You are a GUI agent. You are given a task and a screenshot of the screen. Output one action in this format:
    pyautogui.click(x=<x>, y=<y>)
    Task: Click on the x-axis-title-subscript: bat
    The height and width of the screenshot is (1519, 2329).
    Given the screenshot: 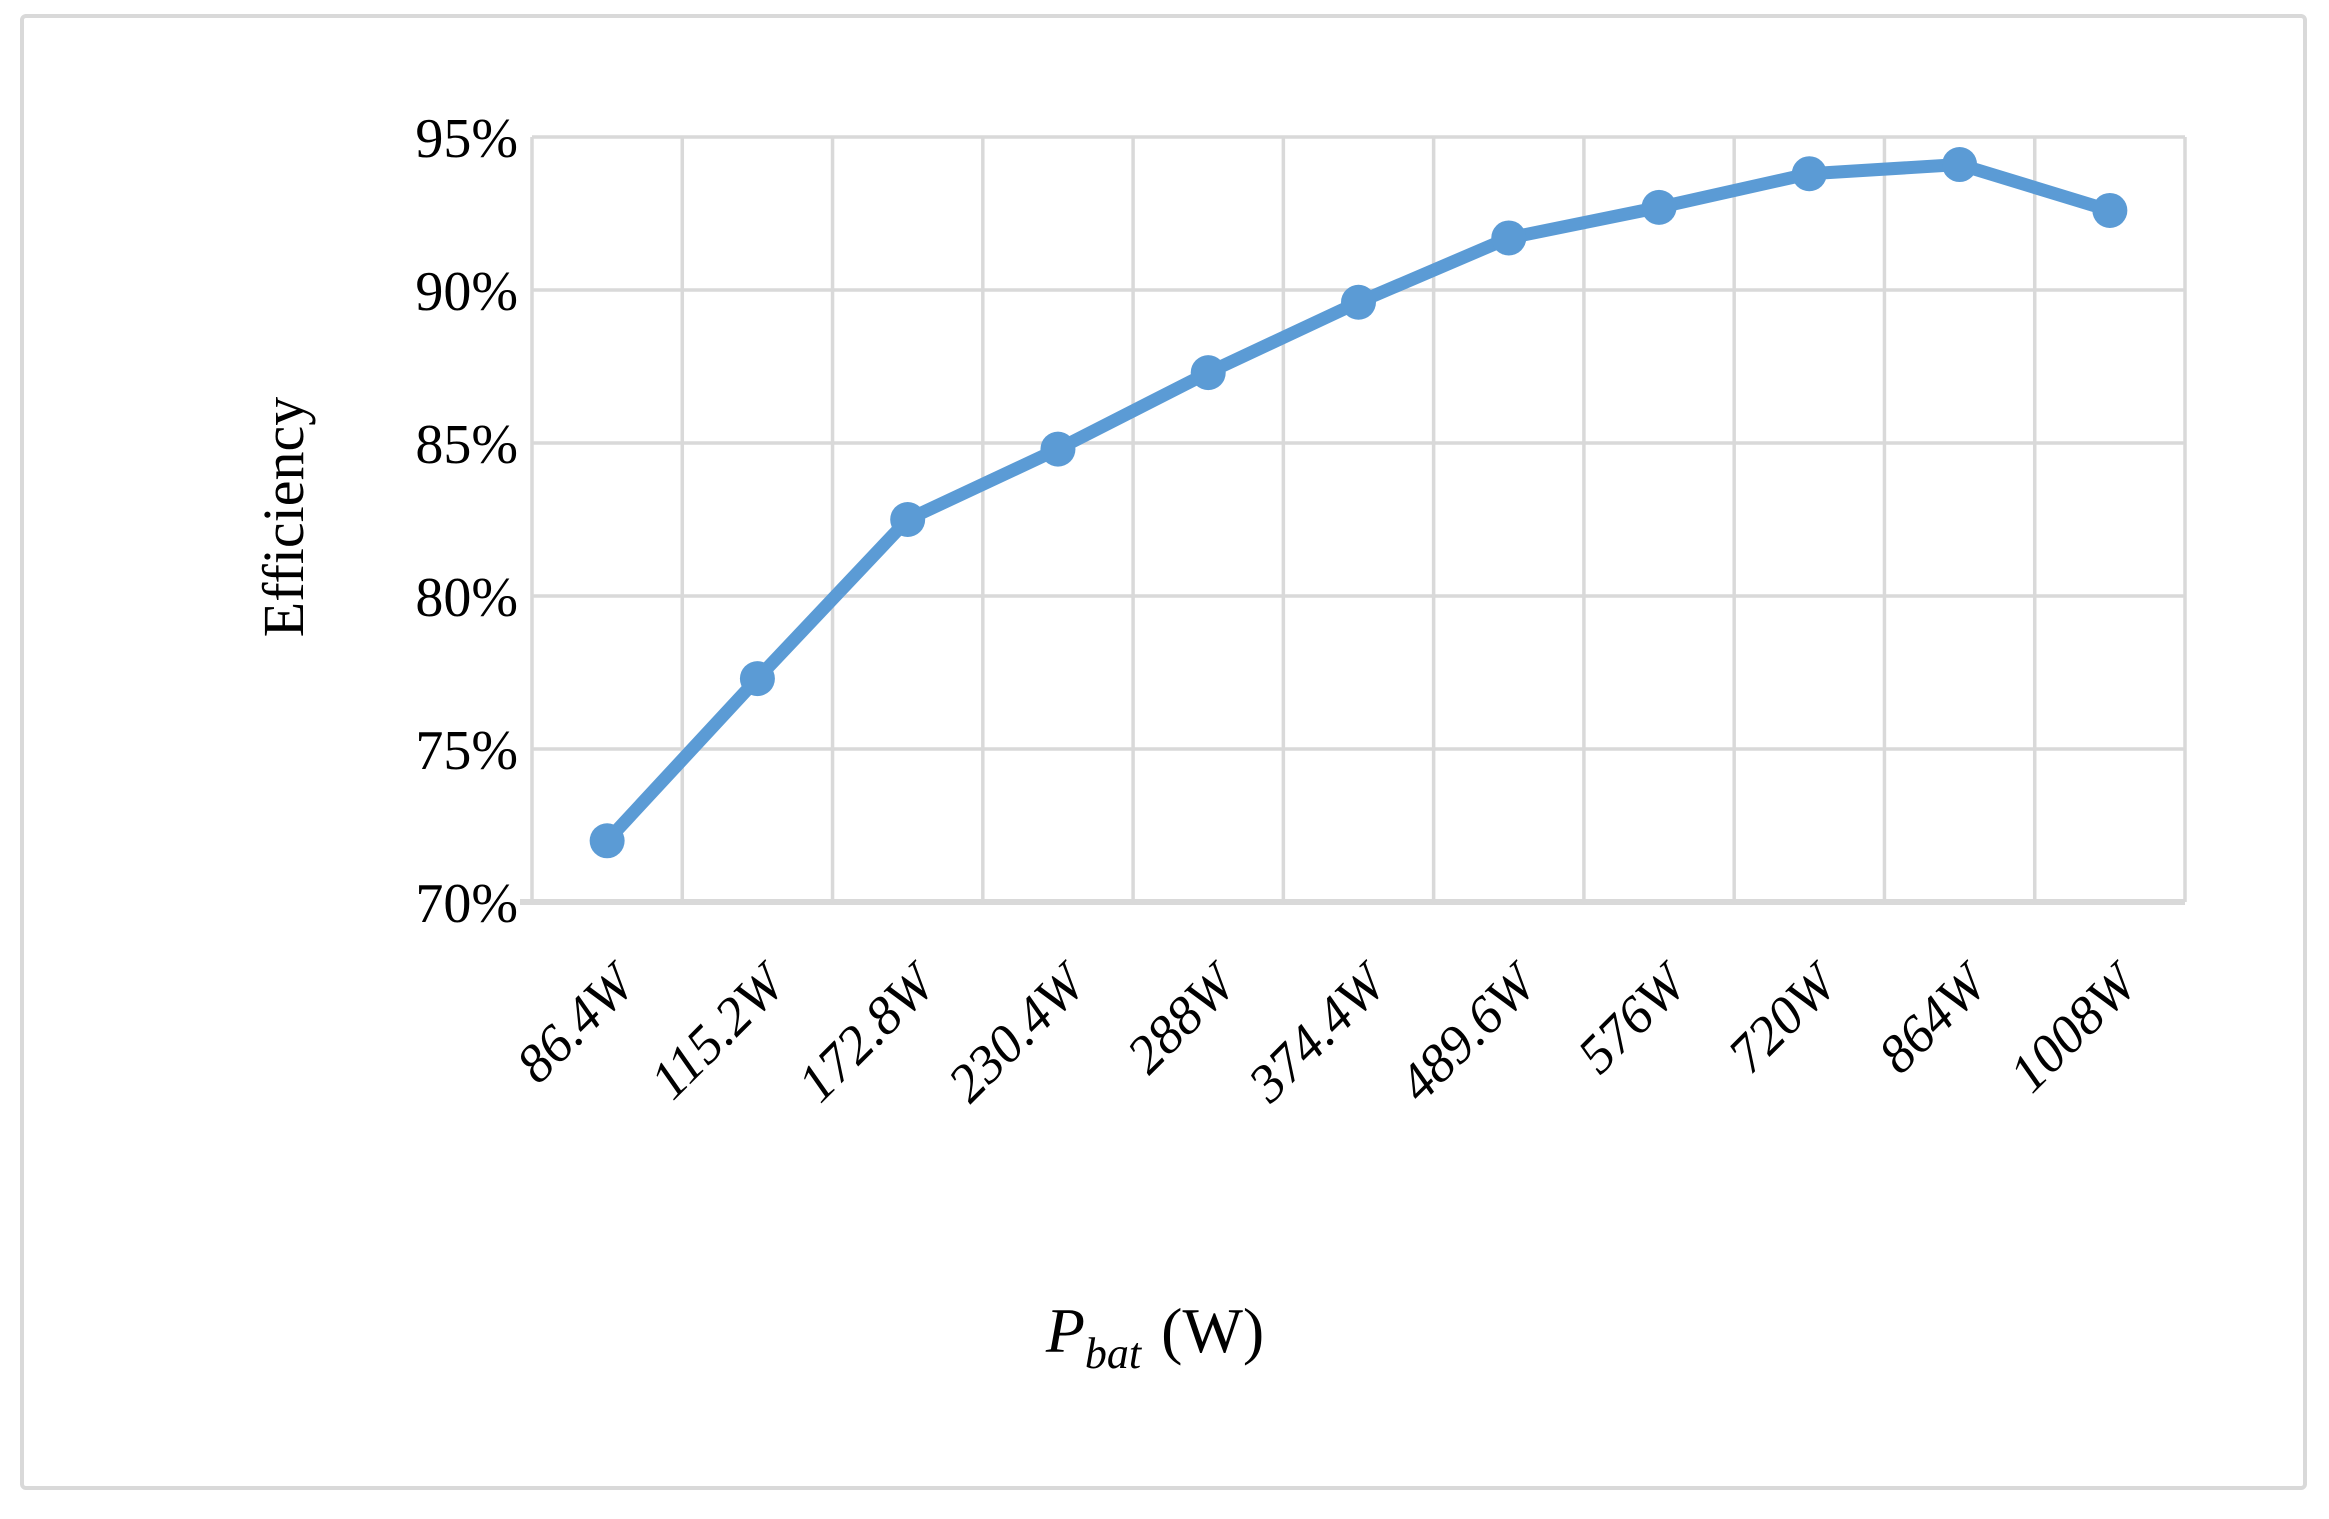 What is the action you would take?
    pyautogui.click(x=1114, y=1353)
    